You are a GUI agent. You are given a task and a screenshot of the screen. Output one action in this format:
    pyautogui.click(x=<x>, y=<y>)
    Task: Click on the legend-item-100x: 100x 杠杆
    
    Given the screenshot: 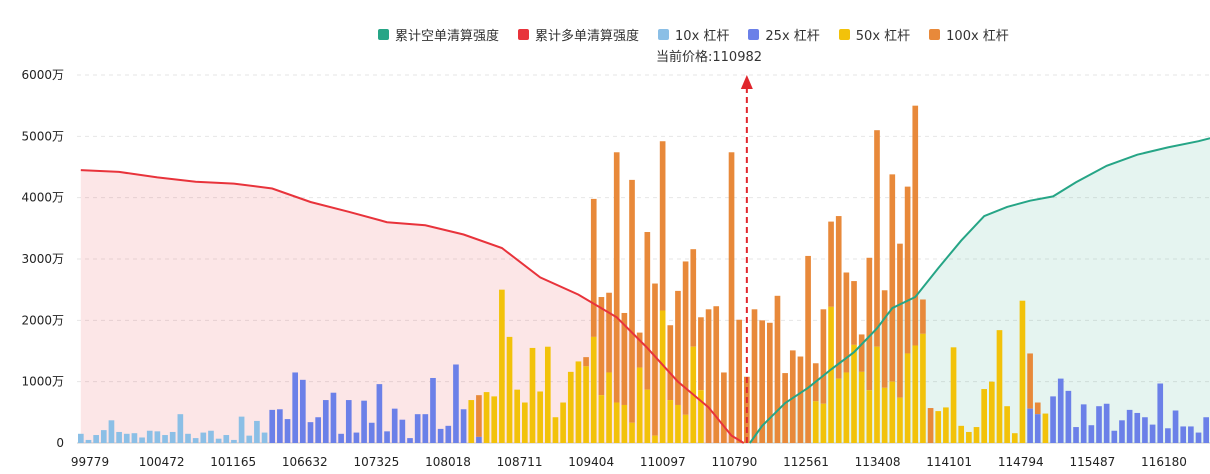 What is the action you would take?
    pyautogui.click(x=969, y=34)
    